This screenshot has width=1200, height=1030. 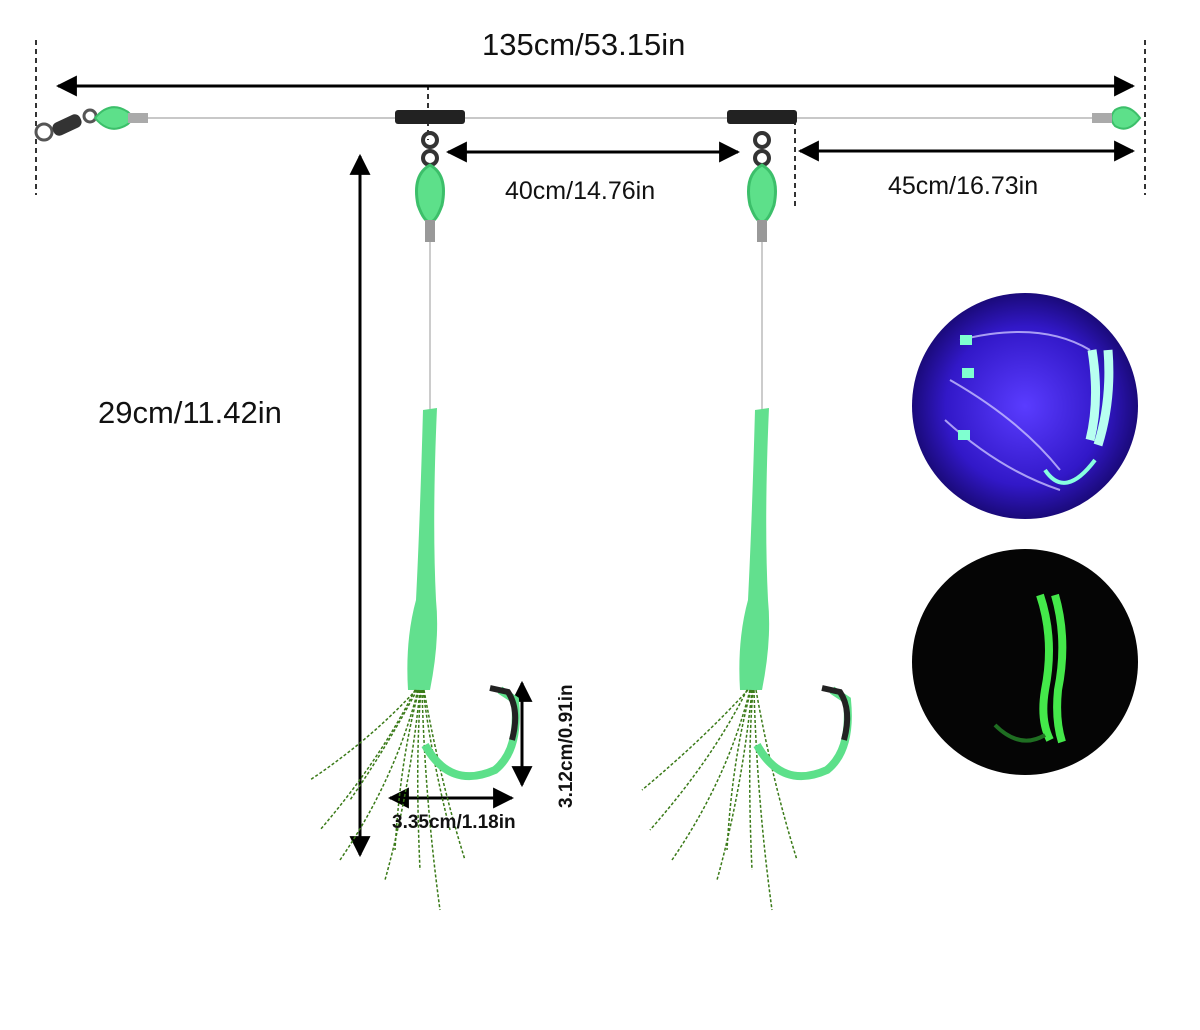 I want to click on uv-light-photo, so click(x=1025, y=406).